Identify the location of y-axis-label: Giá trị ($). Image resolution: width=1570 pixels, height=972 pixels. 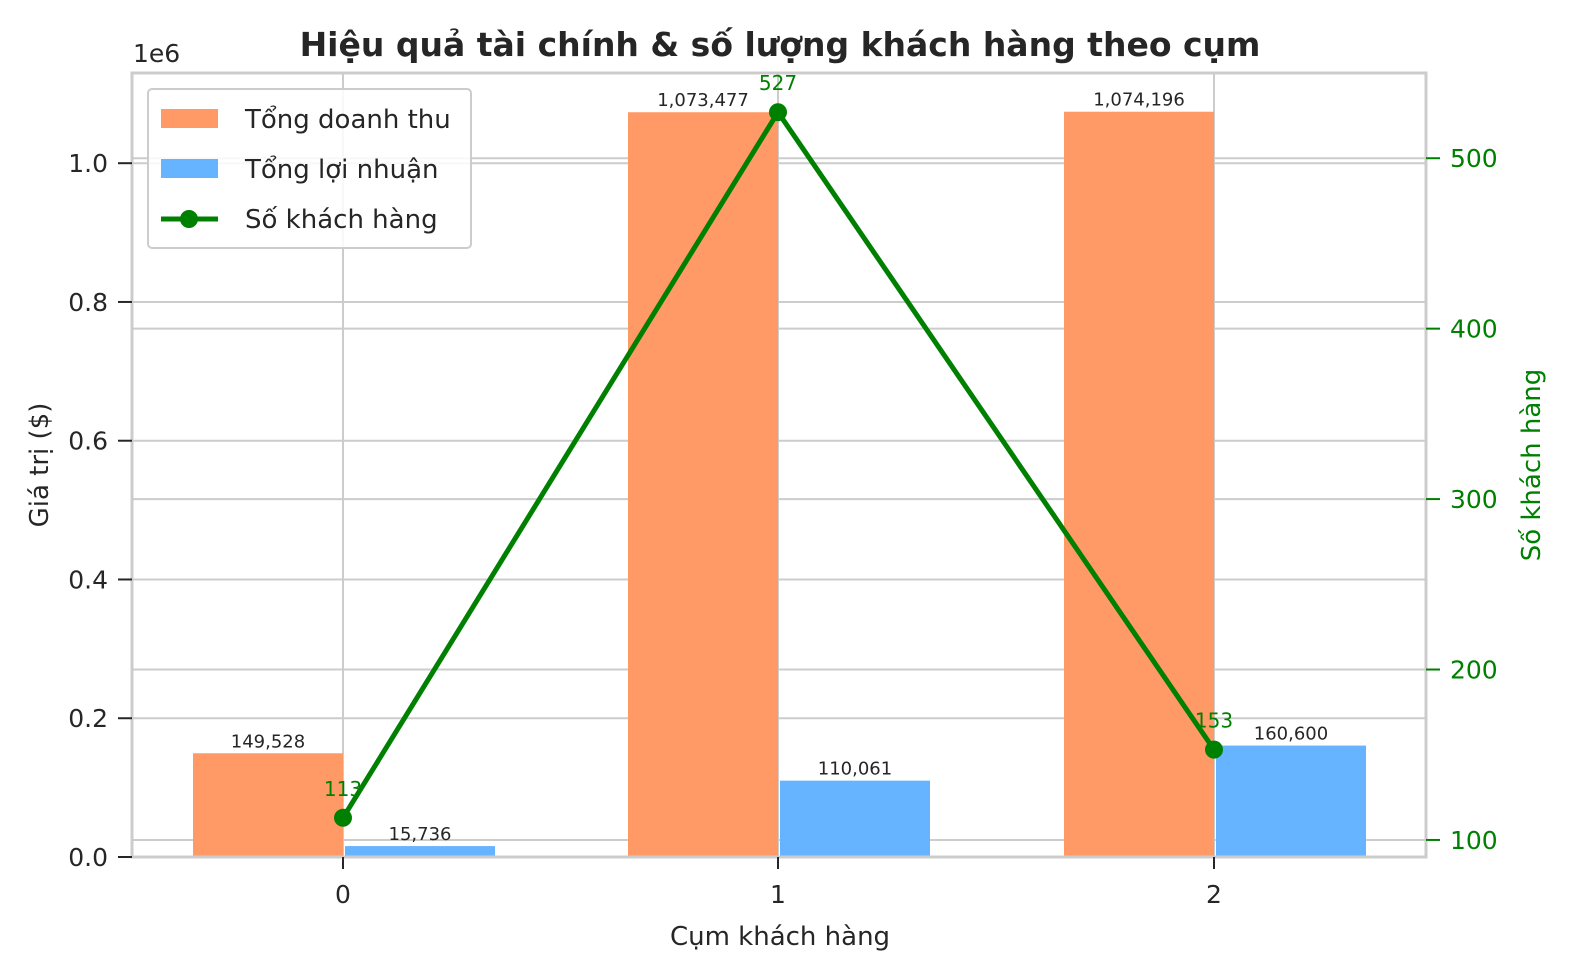
(40, 465).